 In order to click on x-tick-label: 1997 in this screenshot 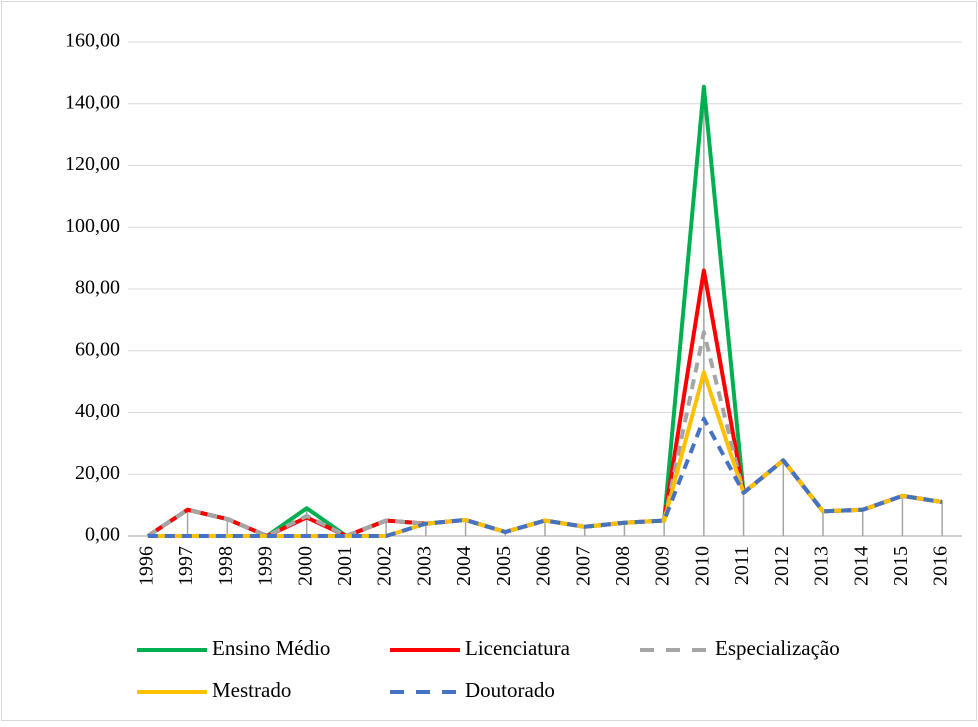, I will do `click(186, 566)`.